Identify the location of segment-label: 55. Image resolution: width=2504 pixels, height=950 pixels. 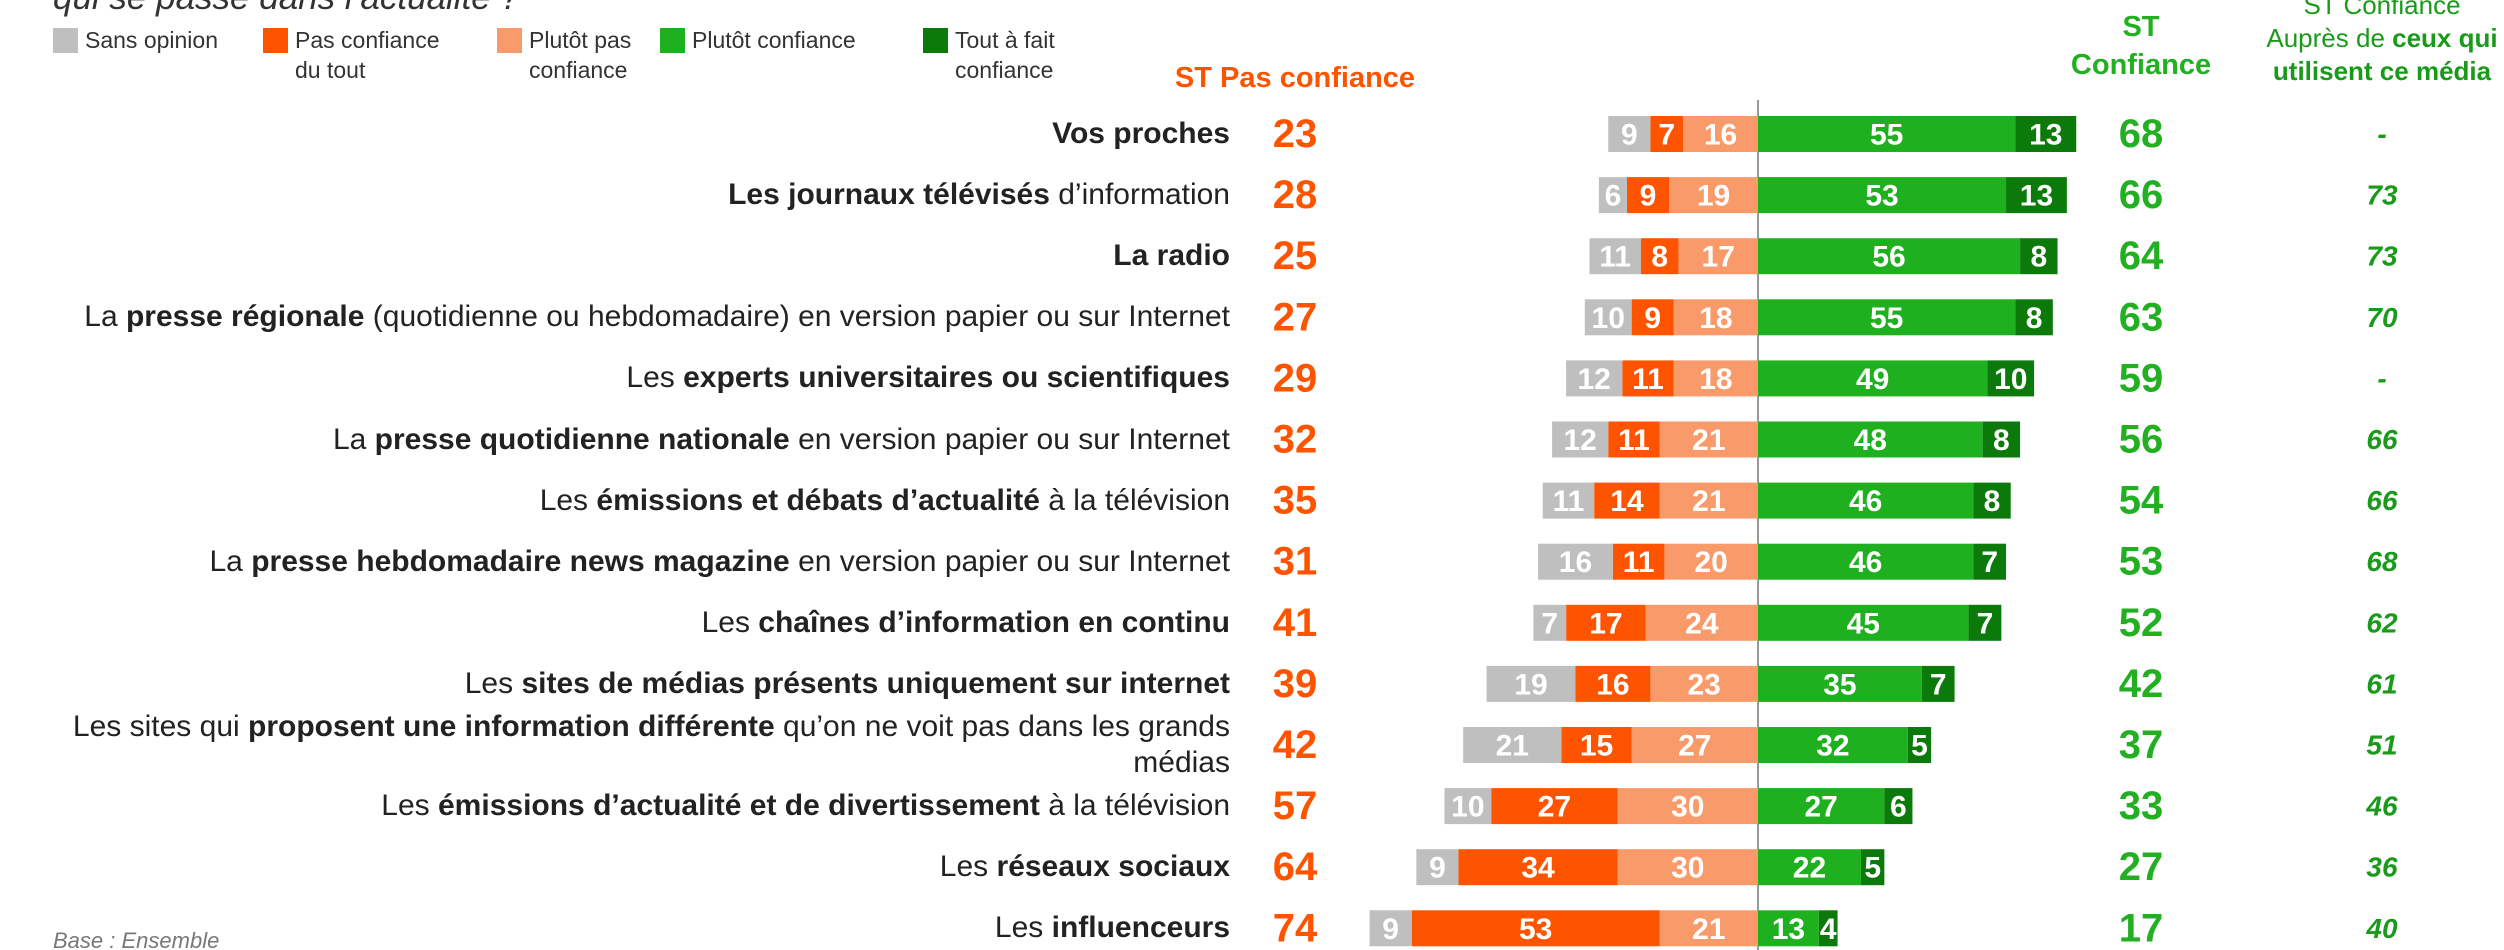
(1886, 318).